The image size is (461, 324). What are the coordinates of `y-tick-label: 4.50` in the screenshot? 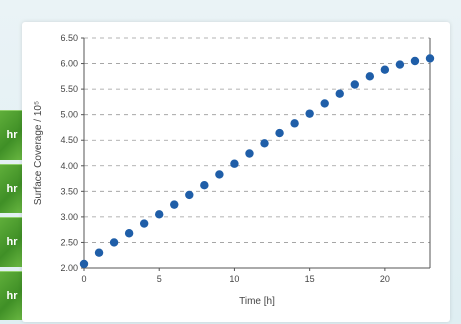 It's located at (69, 140).